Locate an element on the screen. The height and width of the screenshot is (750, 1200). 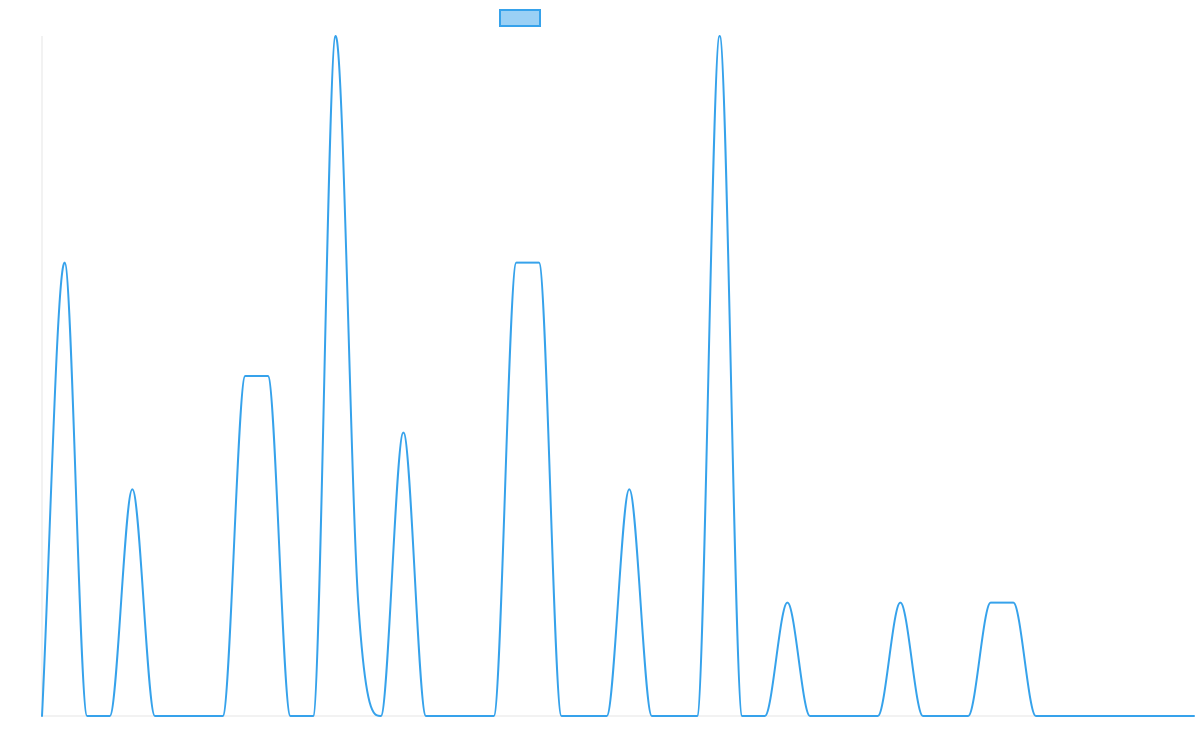
legend-swatch is located at coordinates (520, 18).